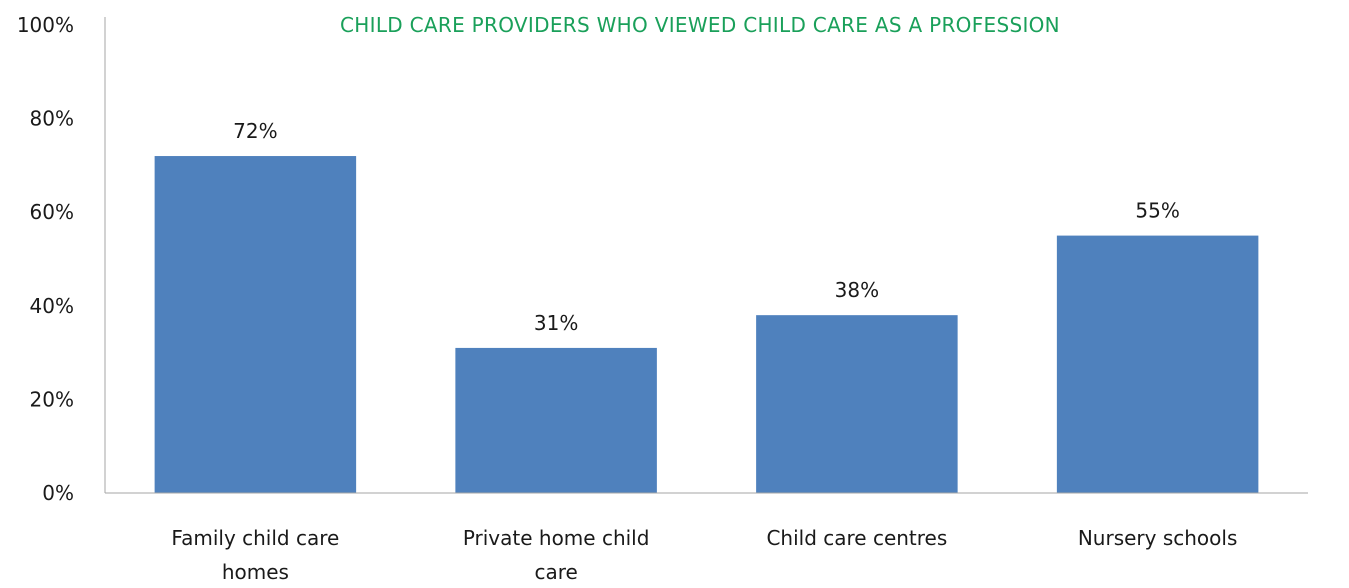 The image size is (1349, 588). Describe the element at coordinates (856, 538) in the screenshot. I see `x-tick-label: Child care centres` at that location.